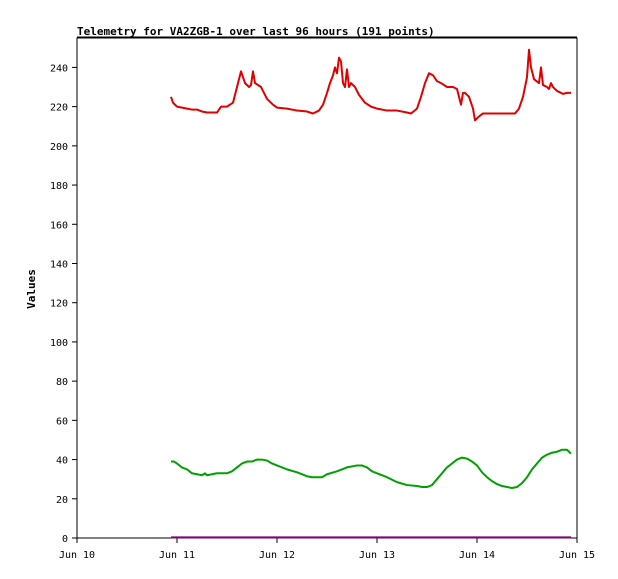 The image size is (618, 579). What do you see at coordinates (62, 500) in the screenshot?
I see `y-tick-label: 20` at bounding box center [62, 500].